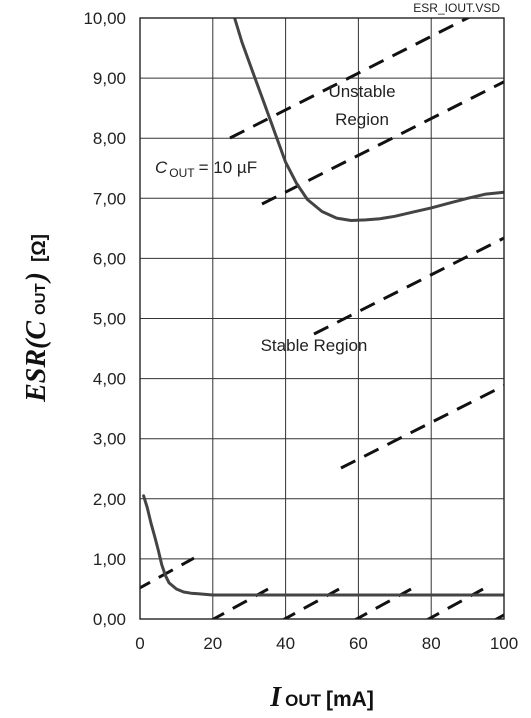  I want to click on y-axis-symbol: ESR(C, so click(36, 362).